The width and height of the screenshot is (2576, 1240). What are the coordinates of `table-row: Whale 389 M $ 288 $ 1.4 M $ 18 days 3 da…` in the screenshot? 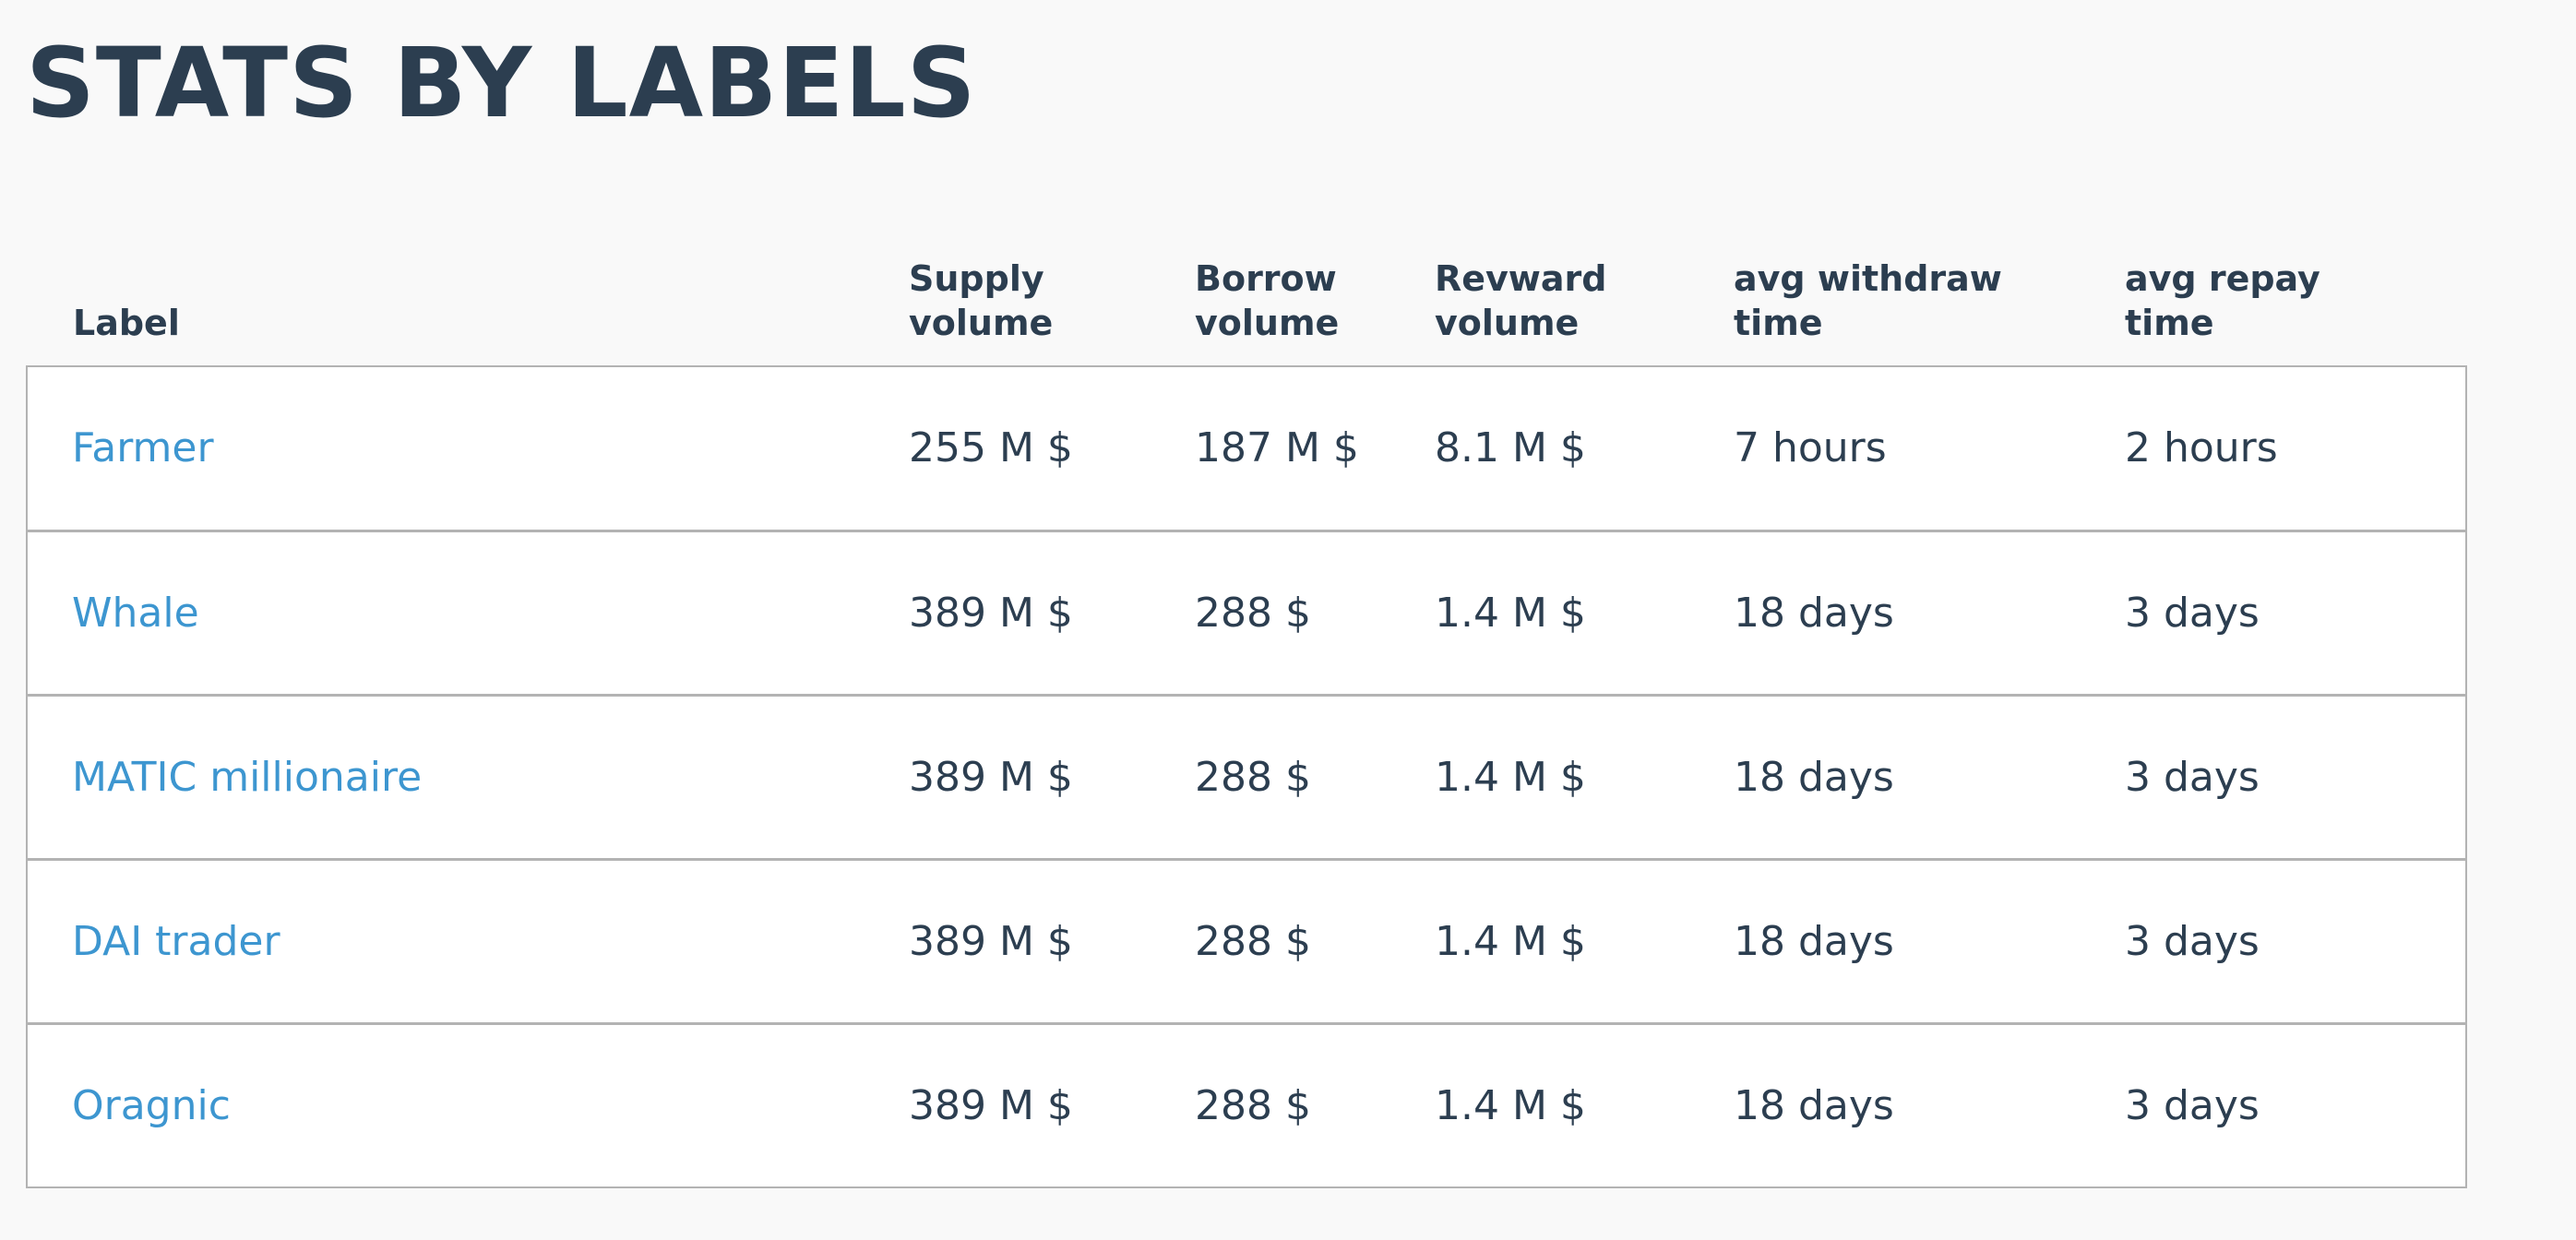 It's located at (1246, 612).